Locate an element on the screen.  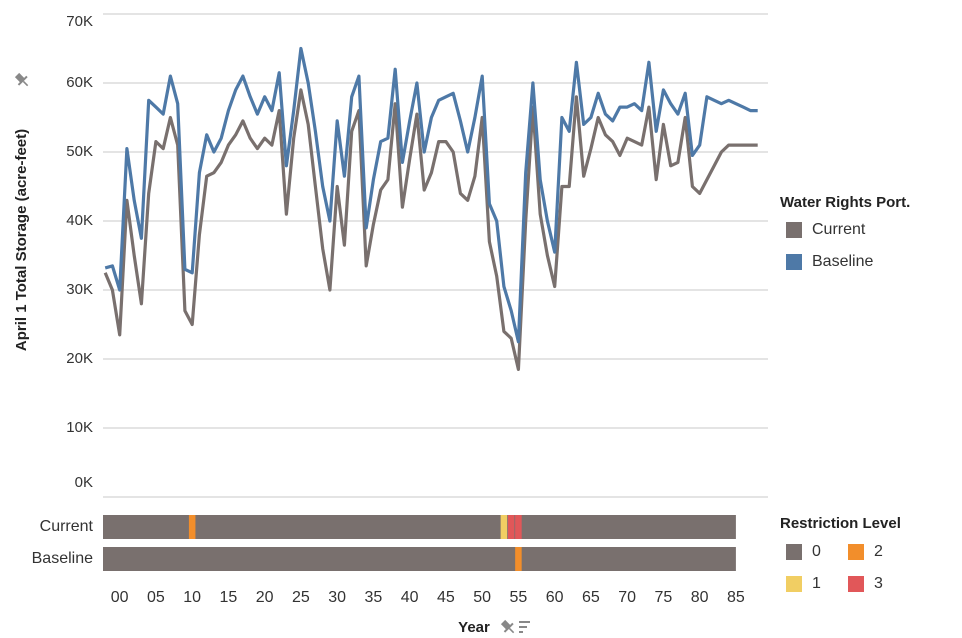
legend-label: 2 is located at coordinates (878, 551).